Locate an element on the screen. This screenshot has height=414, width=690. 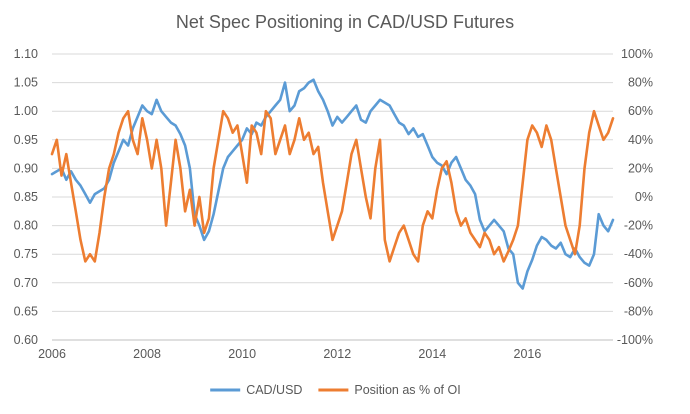
legend-label-cad-usd: CAD/USD is located at coordinates (274, 390).